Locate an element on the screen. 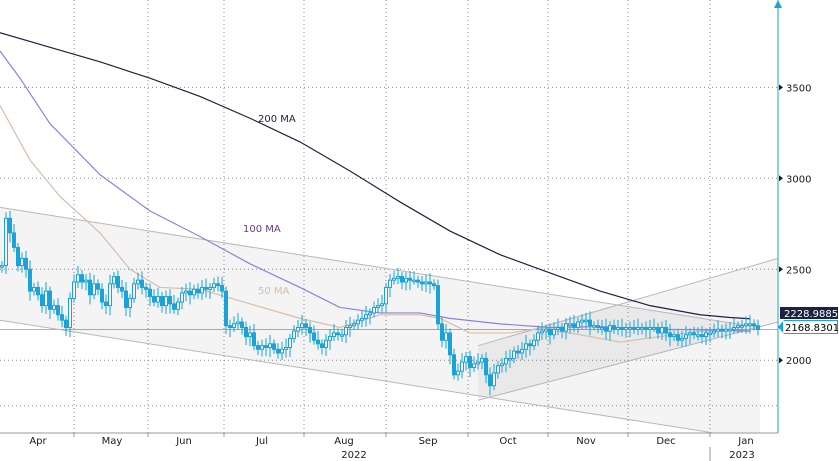  ma200-price-tag: 2228.9885 is located at coordinates (809, 313).